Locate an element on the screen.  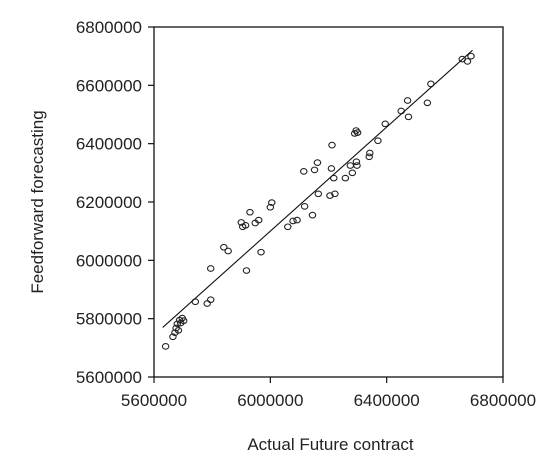
y-tick-label: 5800000 is located at coordinates (109, 319).